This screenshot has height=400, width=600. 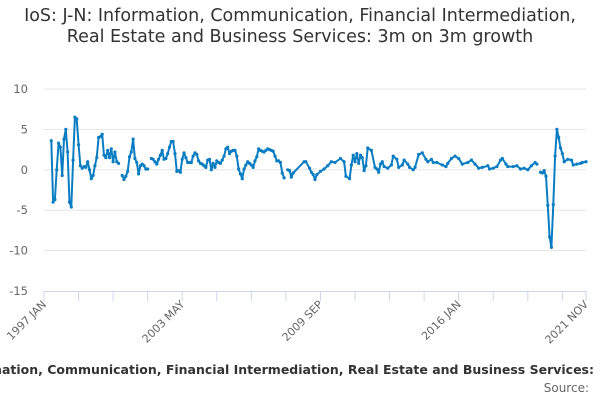 What do you see at coordinates (24, 129) in the screenshot?
I see `y-tick-label: 5` at bounding box center [24, 129].